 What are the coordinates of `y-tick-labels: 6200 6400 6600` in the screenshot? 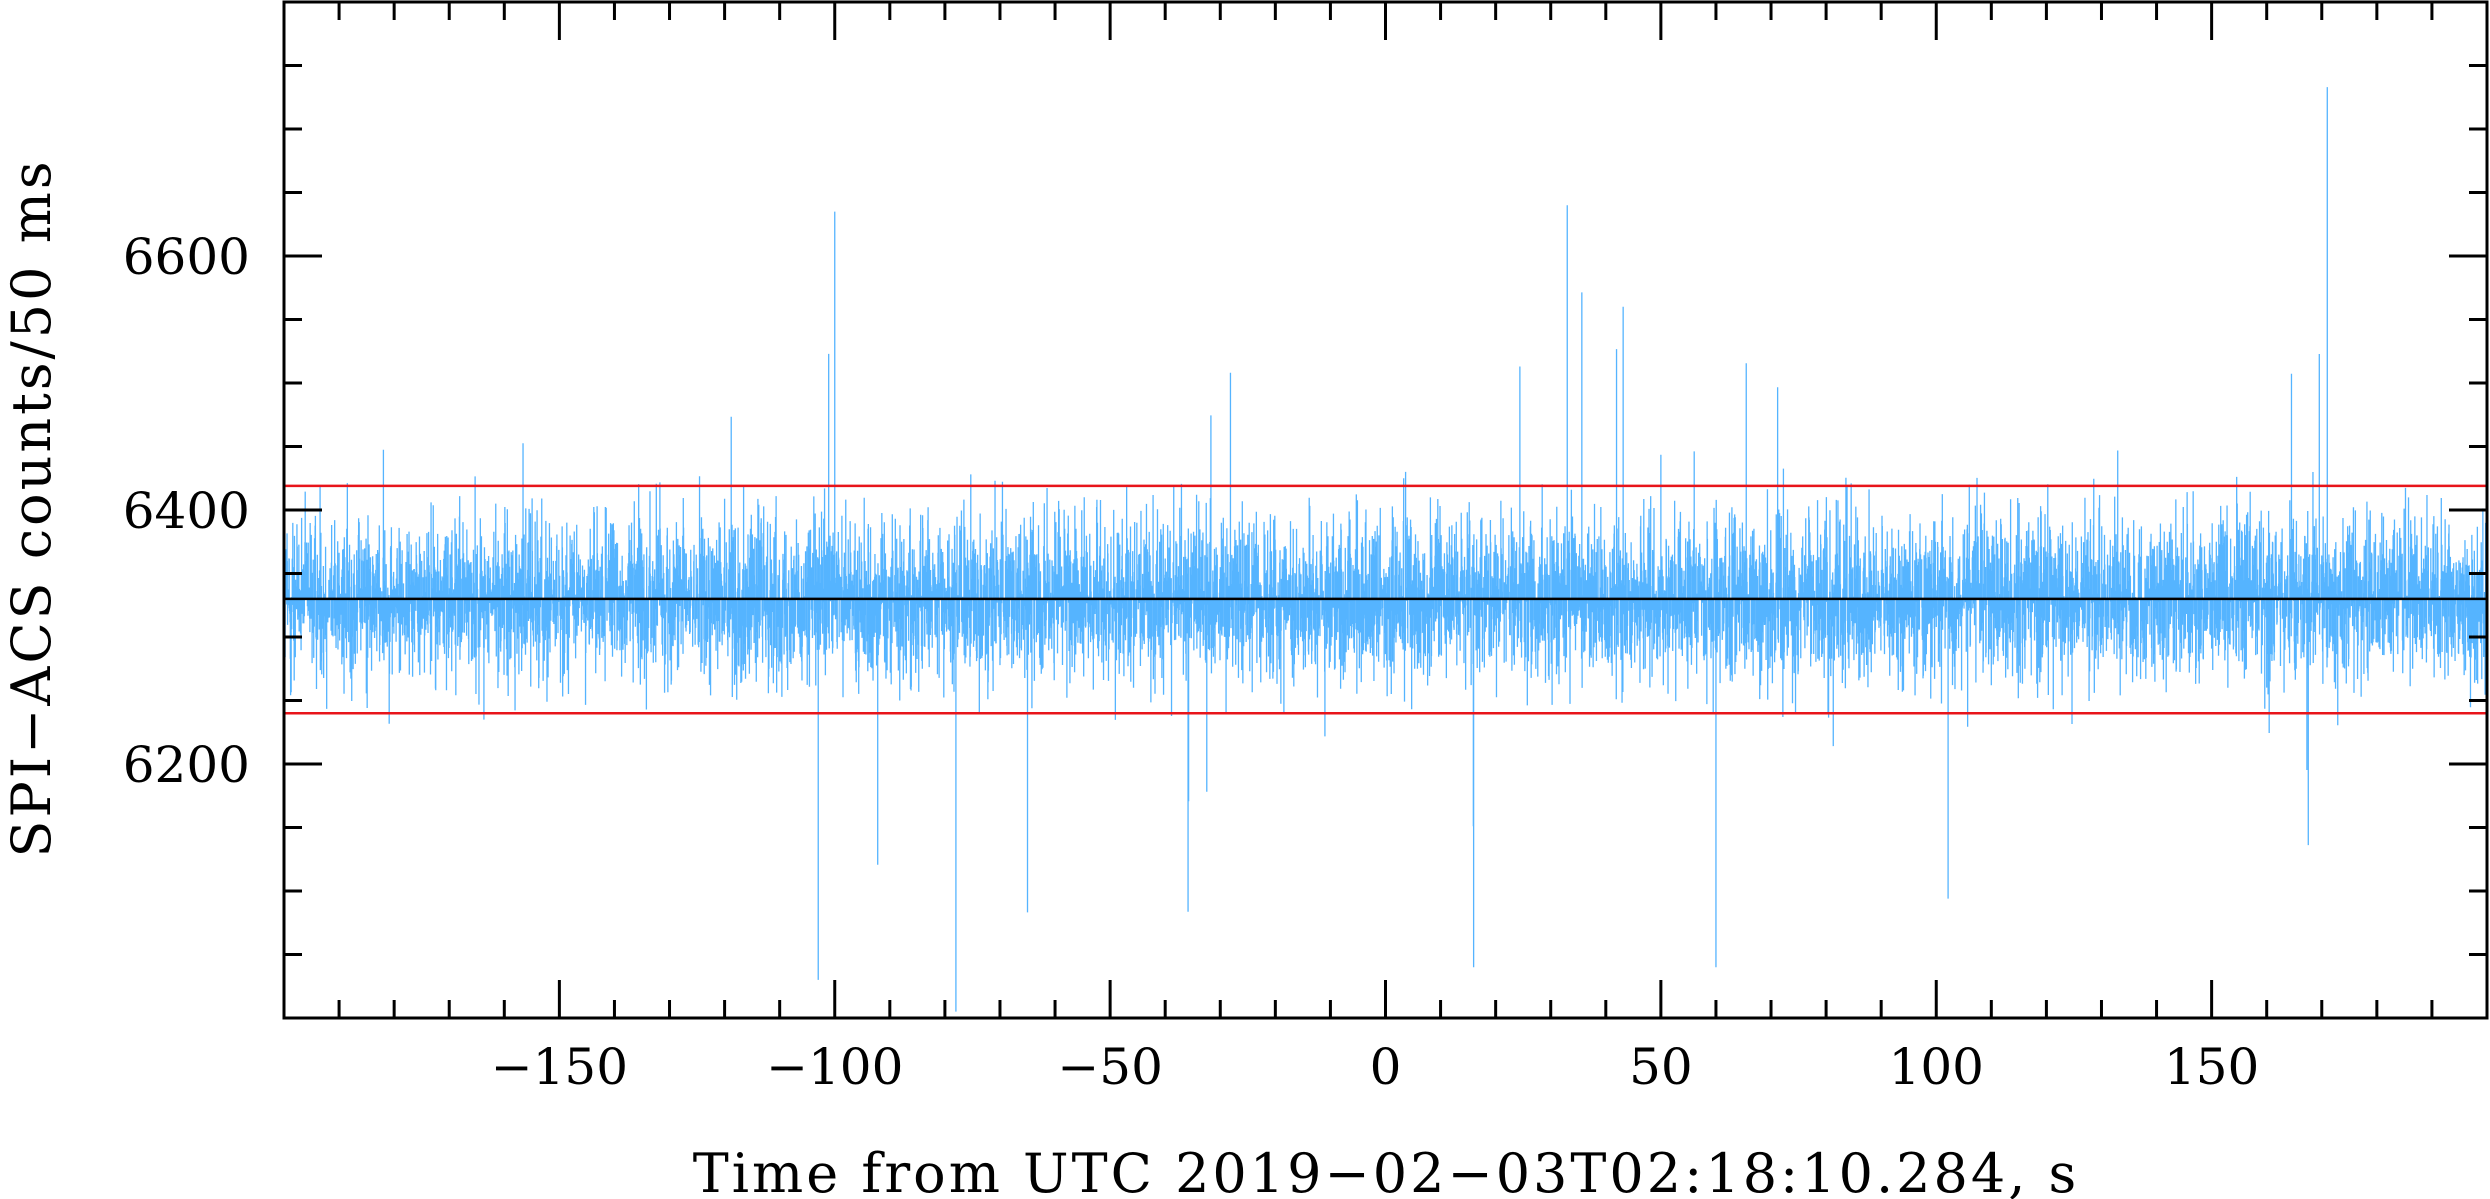 It's located at (186, 511).